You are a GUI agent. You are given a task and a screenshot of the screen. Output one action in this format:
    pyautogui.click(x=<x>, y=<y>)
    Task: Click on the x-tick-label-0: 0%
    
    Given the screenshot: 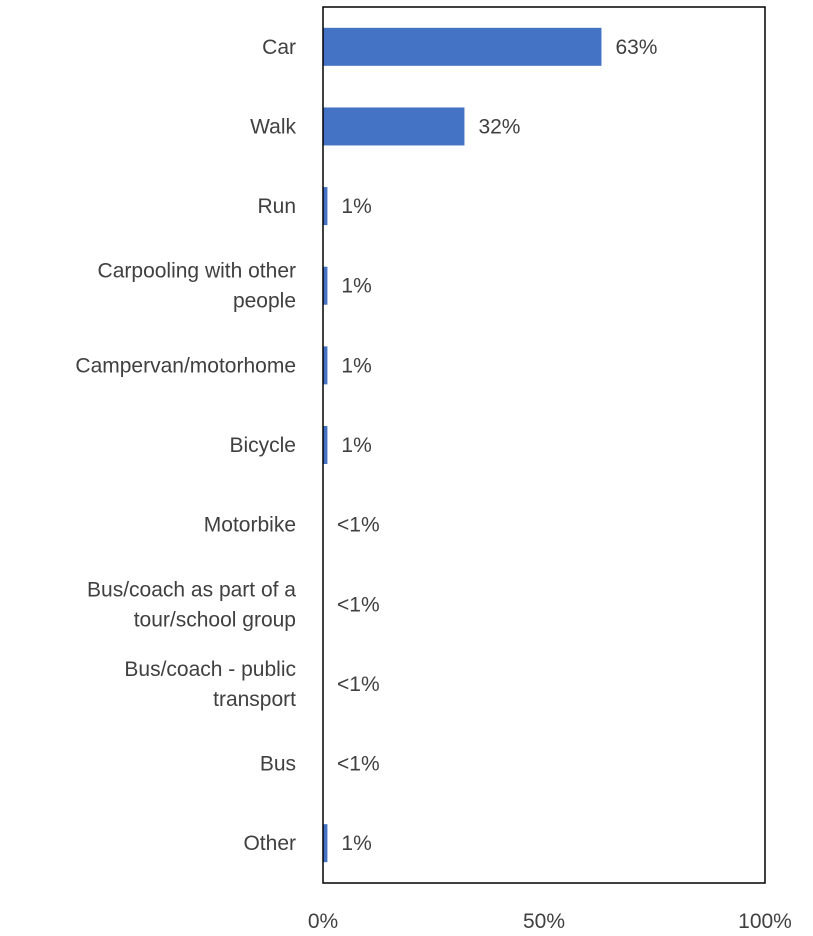 What is the action you would take?
    pyautogui.click(x=323, y=921)
    